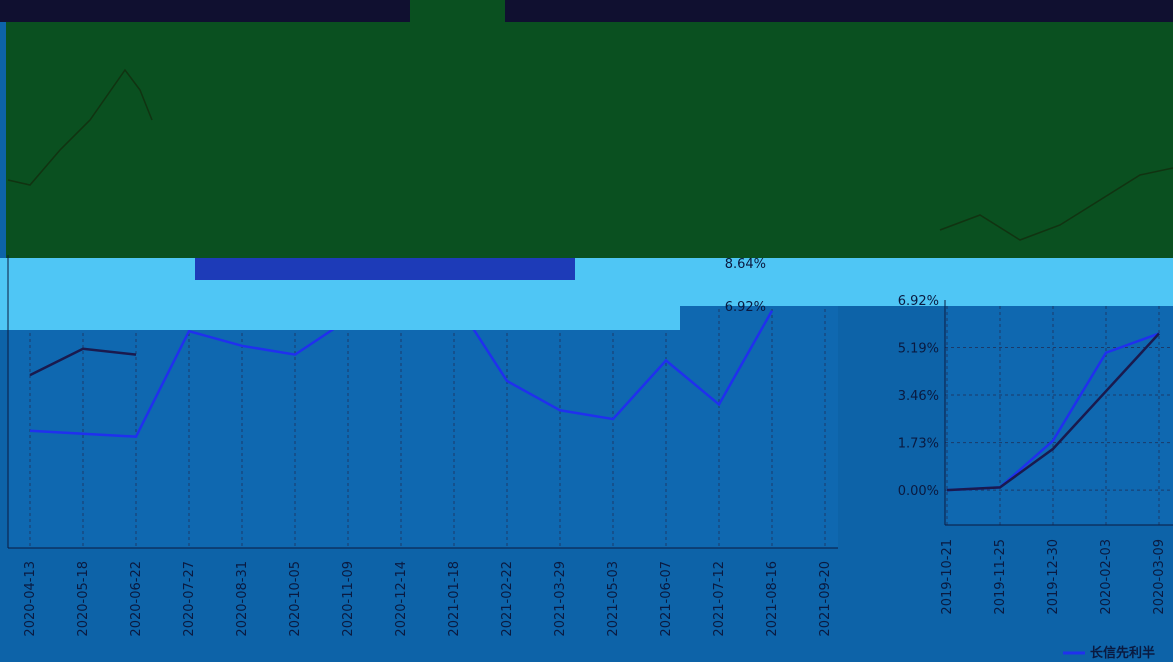 This screenshot has height=662, width=1173. I want to click on y-tick-label: 3.46%, so click(918, 396).